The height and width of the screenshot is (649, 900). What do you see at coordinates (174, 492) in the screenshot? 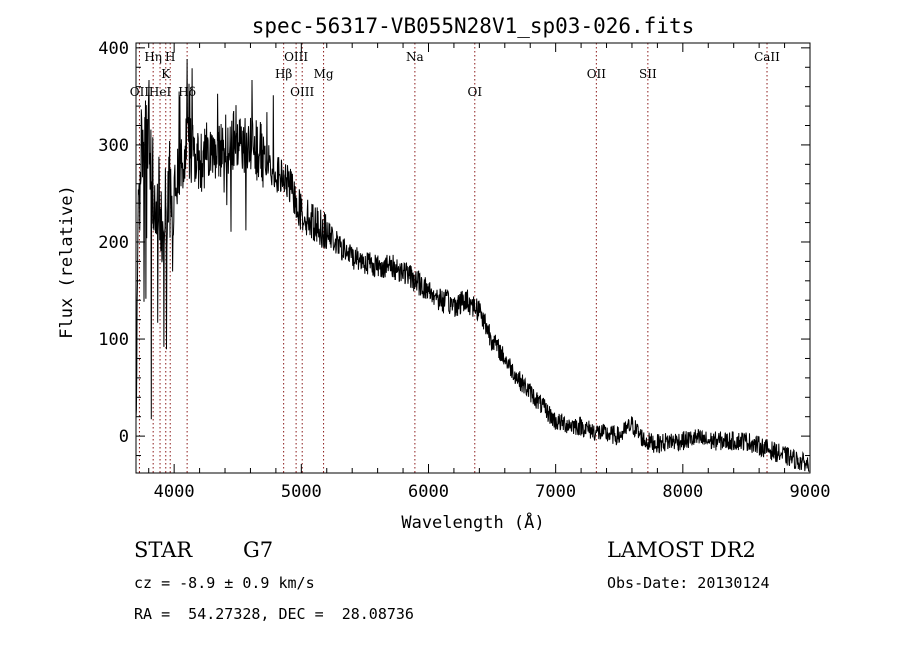
I see `x-tick-label: 4000` at bounding box center [174, 492].